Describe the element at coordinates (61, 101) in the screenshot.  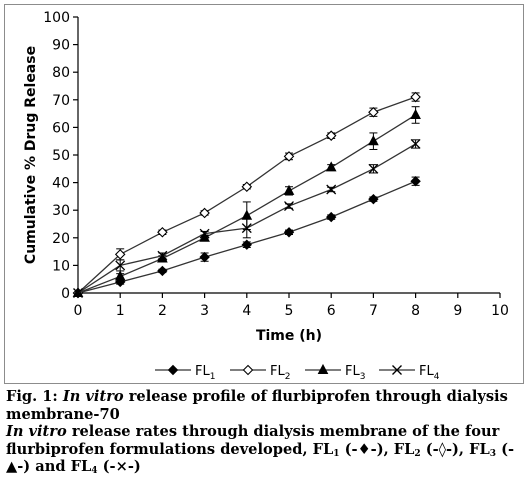
I see `y-tick-label: 70` at that location.